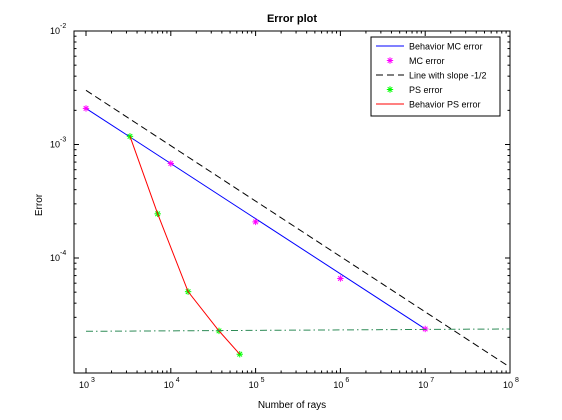  Describe the element at coordinates (446, 47) in the screenshot. I see `legend-label-behavior-mc-error: Behavior MC error` at that location.